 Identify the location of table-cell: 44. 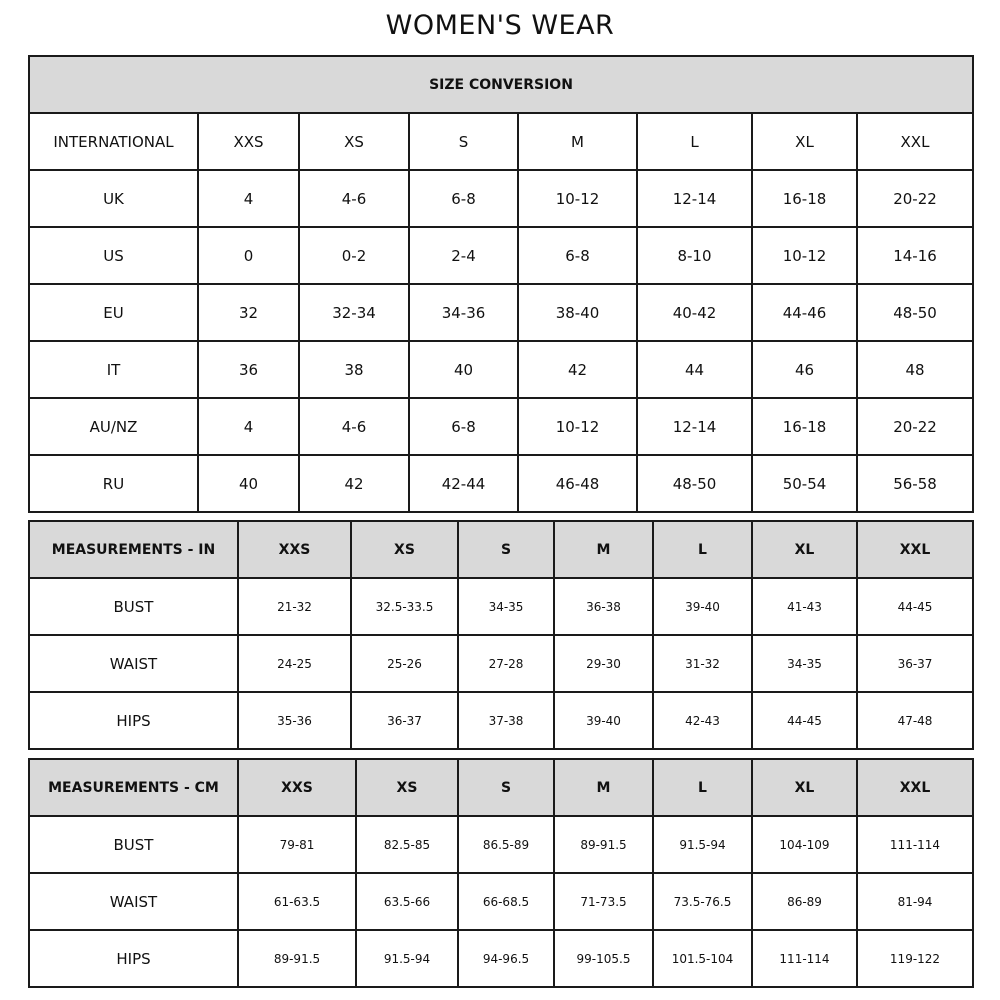
(694, 369).